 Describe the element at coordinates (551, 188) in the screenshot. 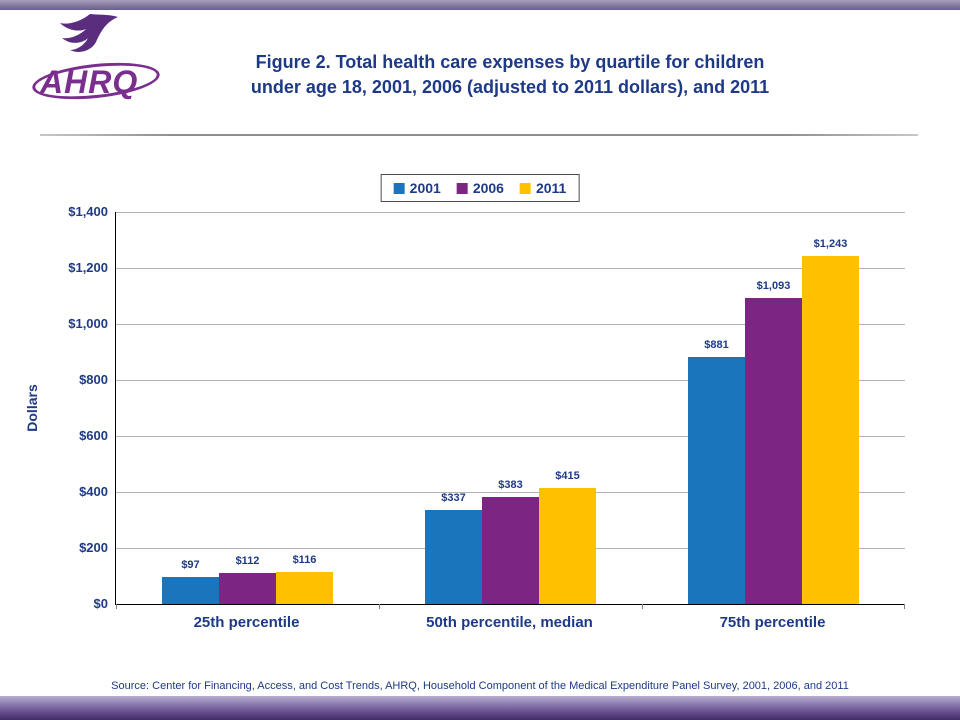

I see `legend-label: 2011` at that location.